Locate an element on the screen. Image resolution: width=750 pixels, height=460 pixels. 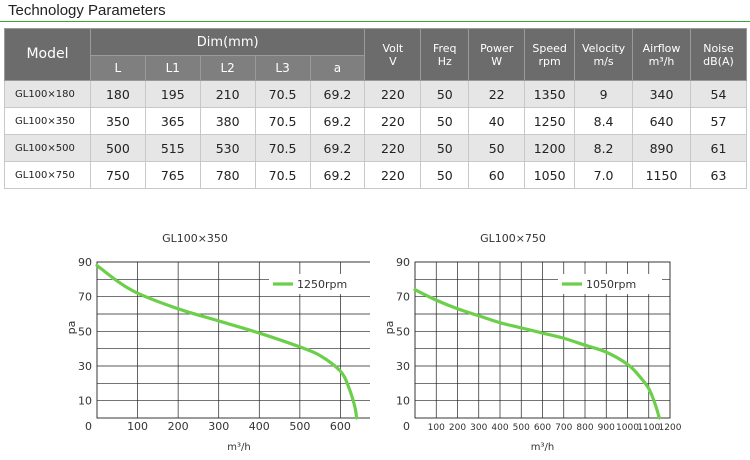
table-cell: 340 is located at coordinates (661, 94).